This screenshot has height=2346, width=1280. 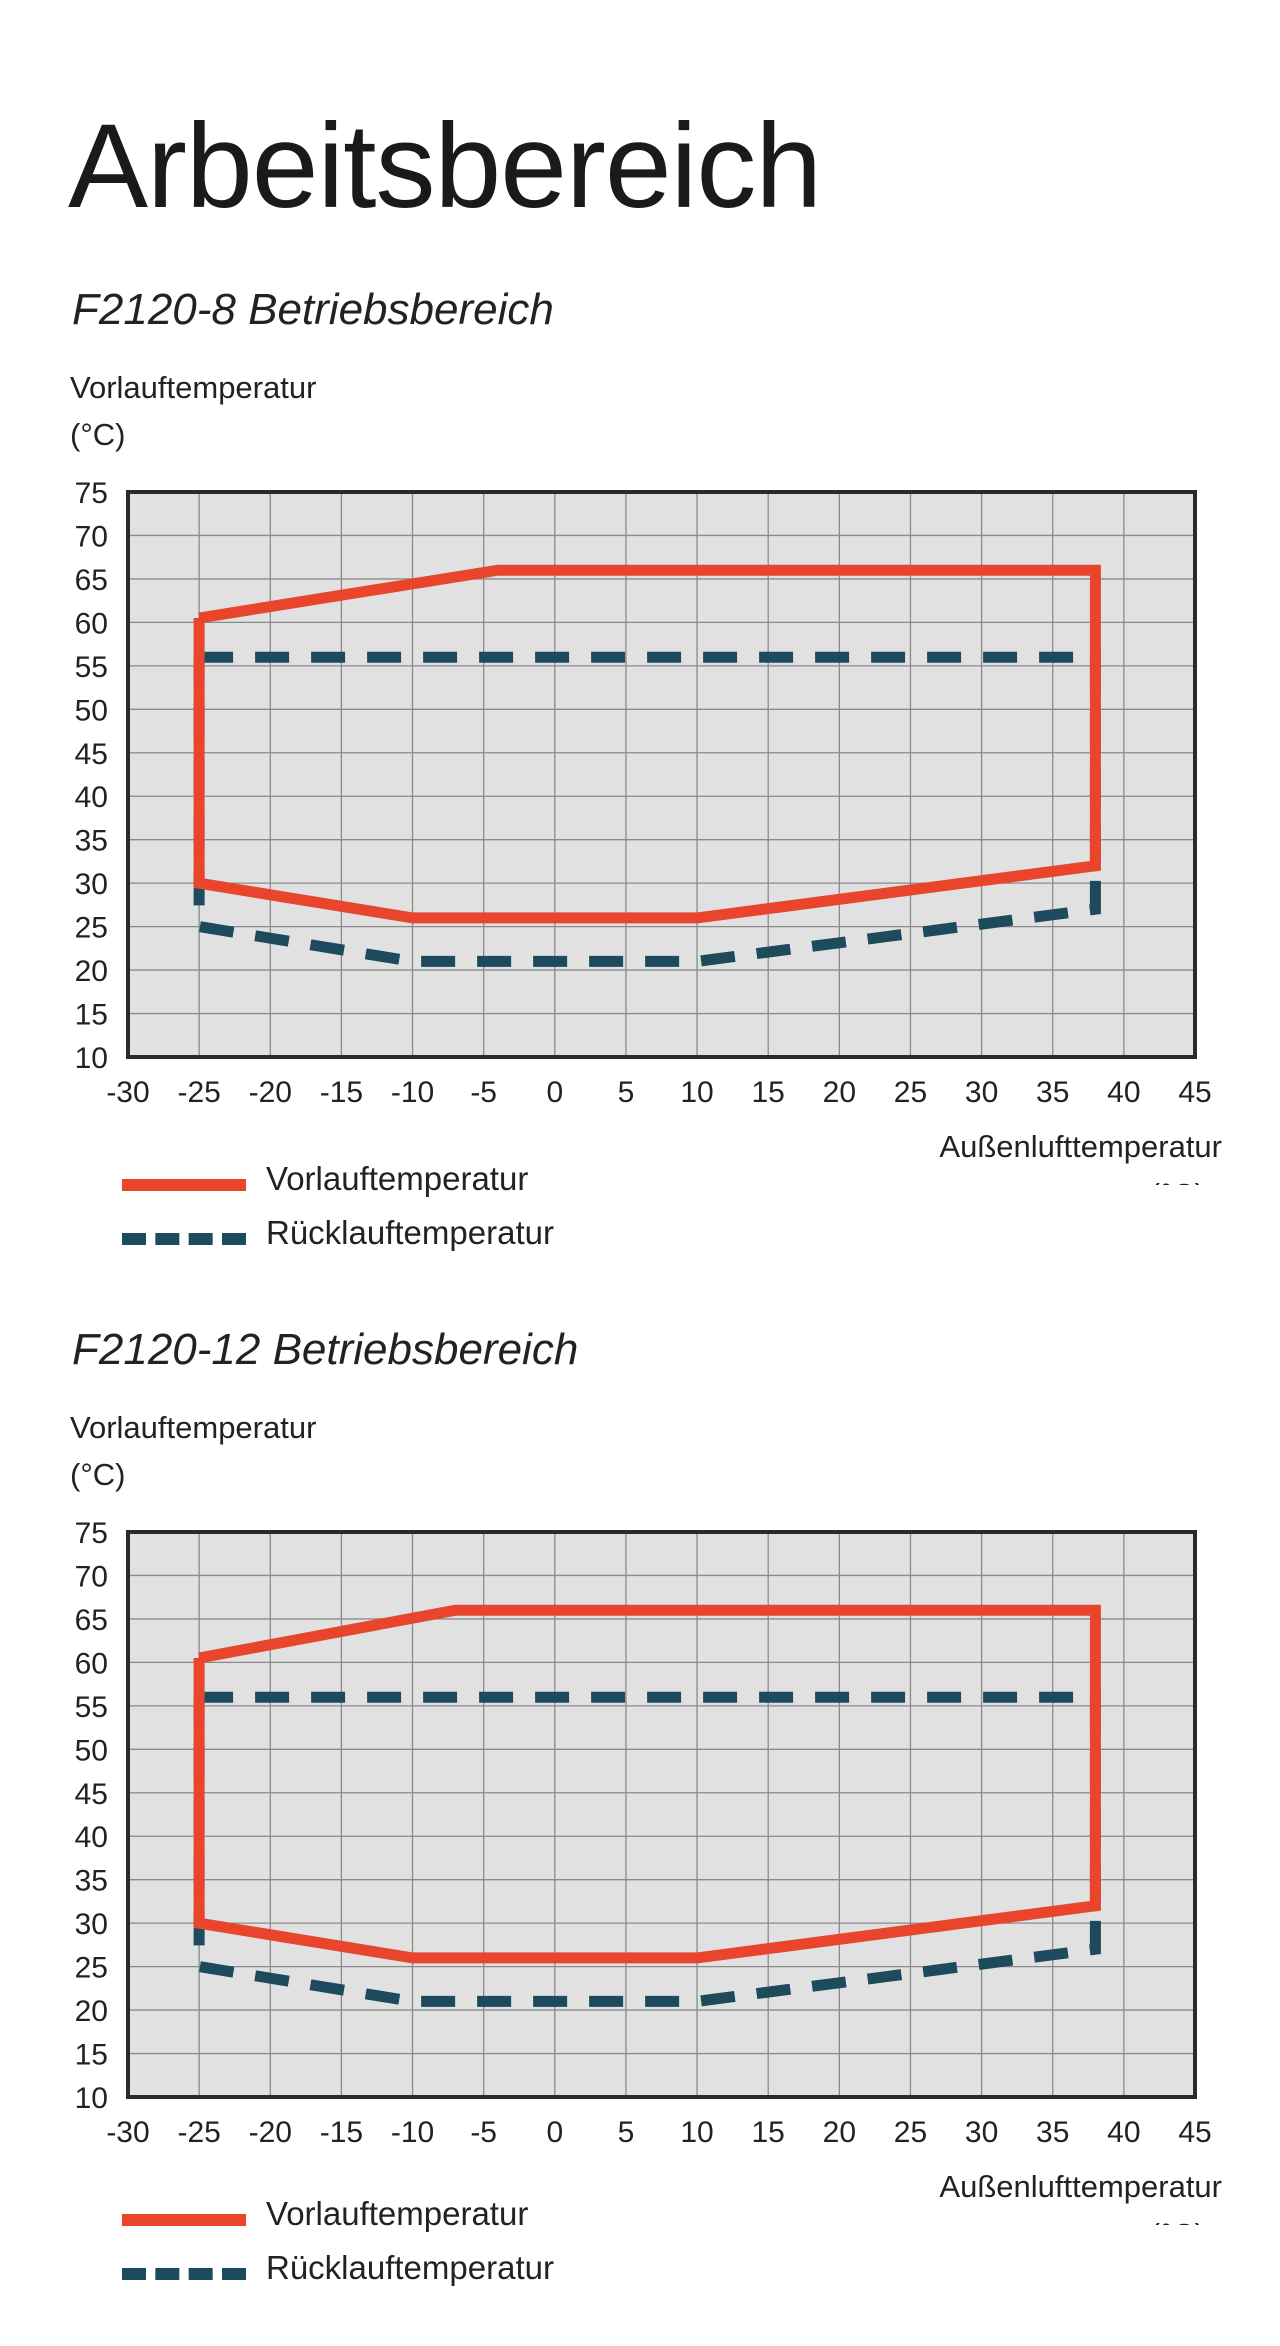 I want to click on chart-title: F2120-8 Betriebsbereich, so click(x=313, y=309).